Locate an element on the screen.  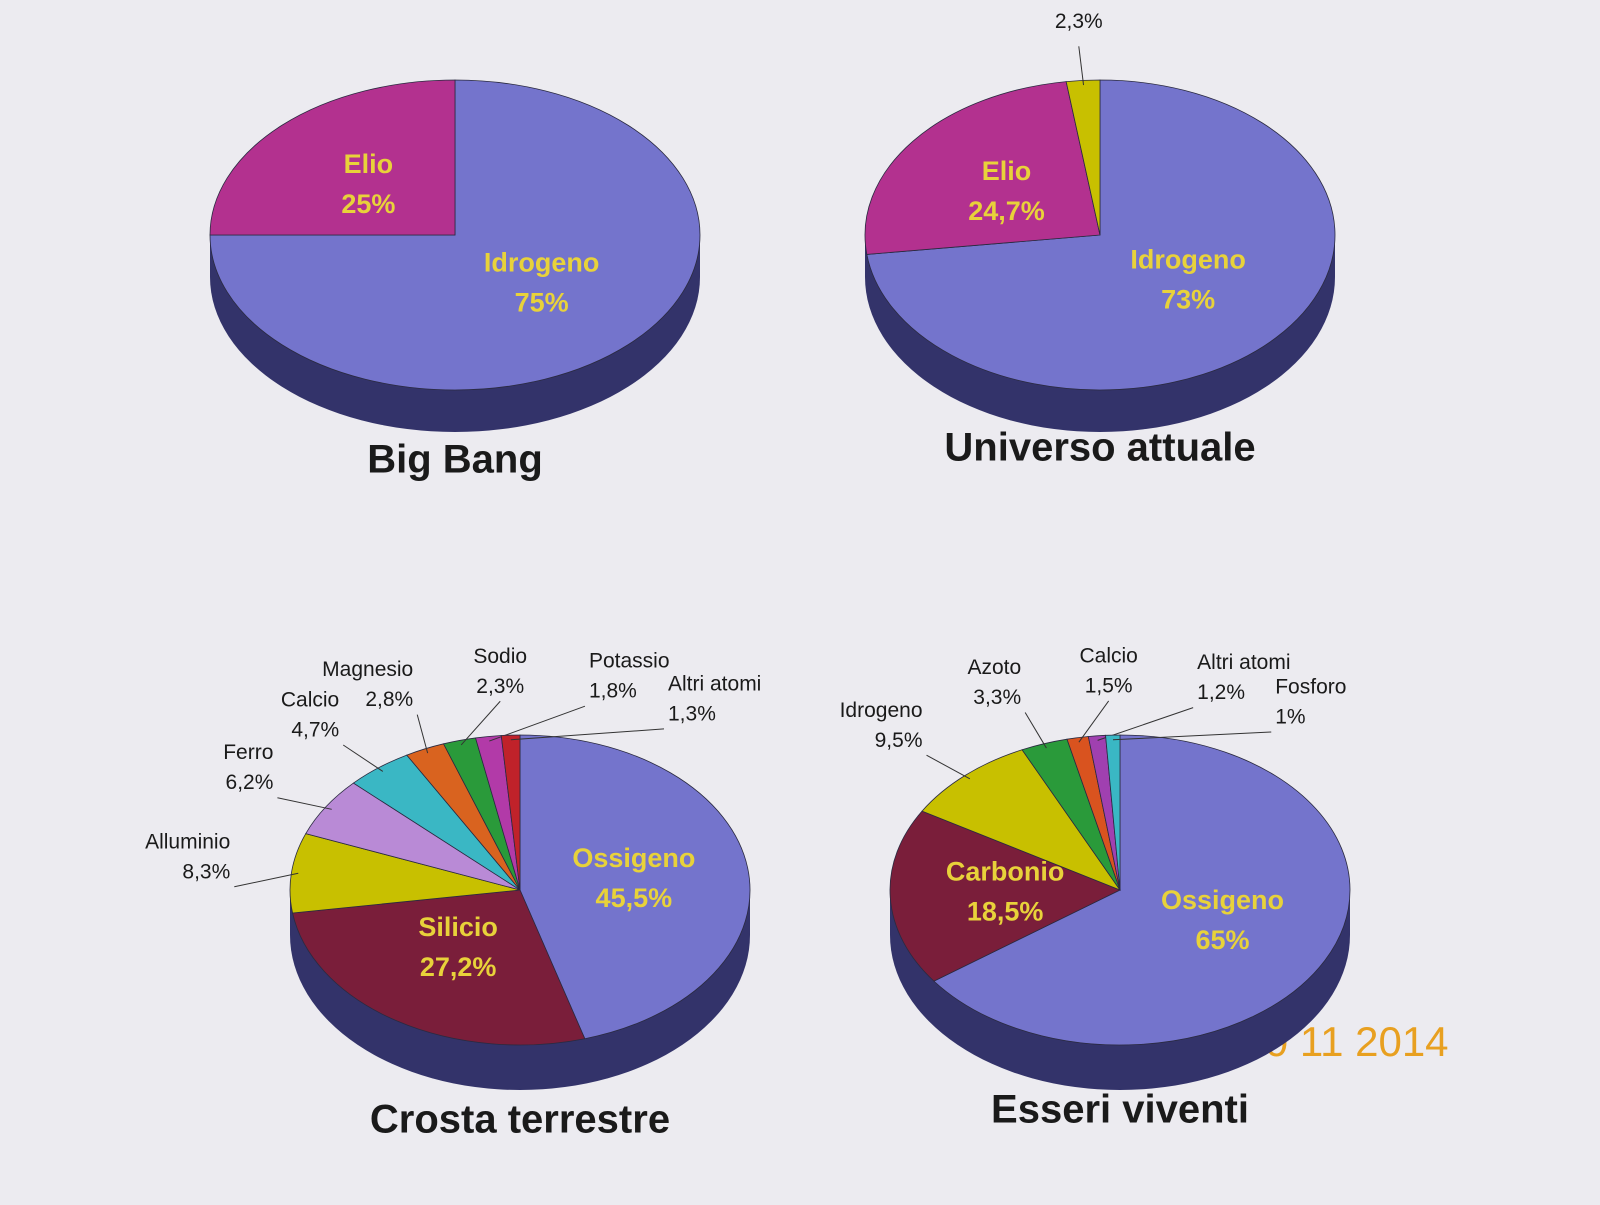
slice-value-label: 1,5% is located at coordinates (1109, 685).